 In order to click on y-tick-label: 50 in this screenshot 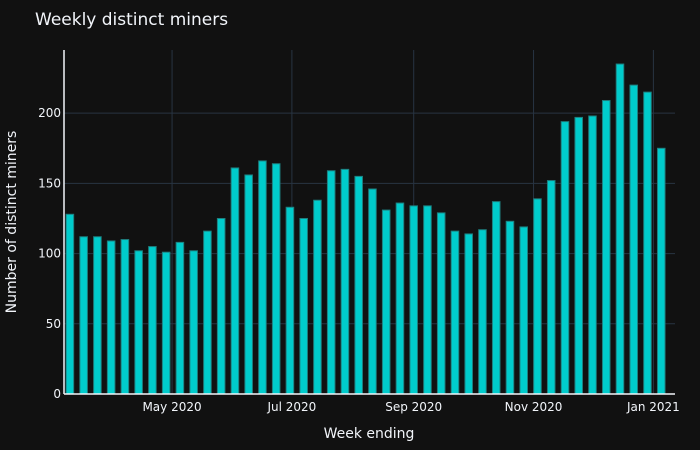, I will do `click(53, 324)`.